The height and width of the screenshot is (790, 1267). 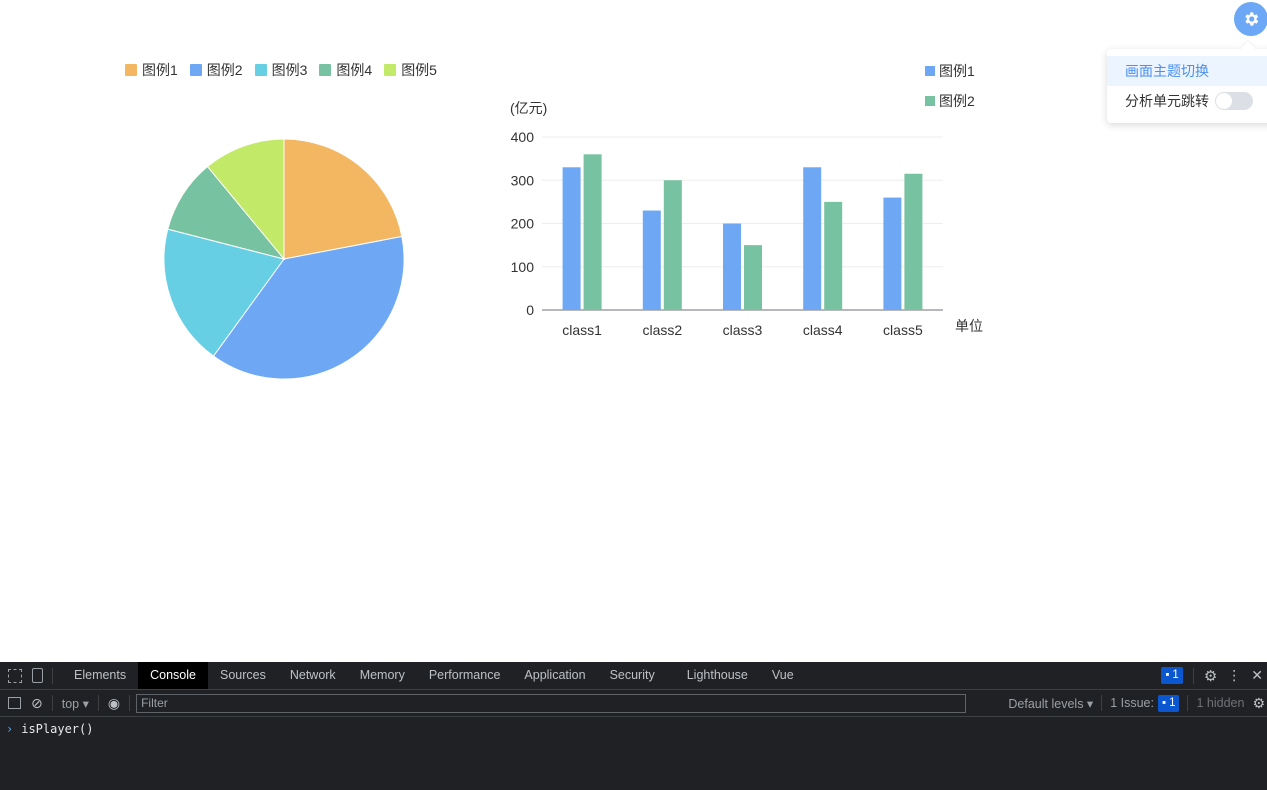 What do you see at coordinates (969, 326) in the screenshot?
I see `x-axis-label: 单位` at bounding box center [969, 326].